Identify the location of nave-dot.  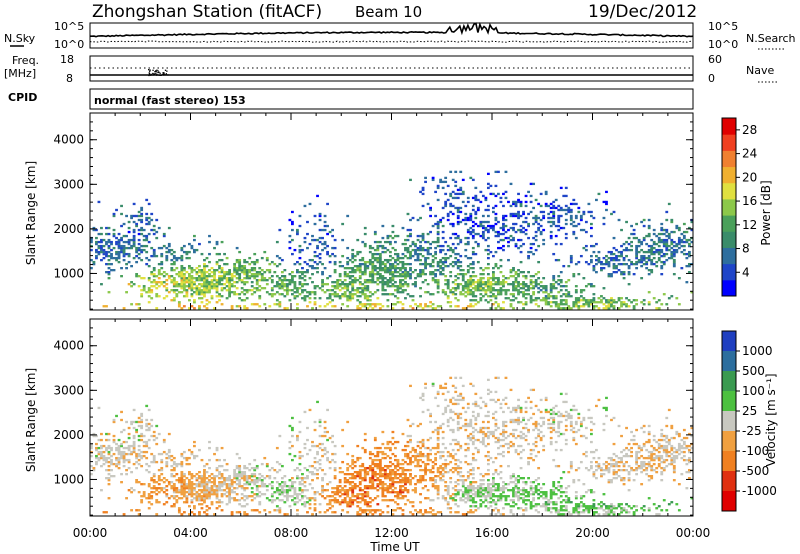
(158, 72).